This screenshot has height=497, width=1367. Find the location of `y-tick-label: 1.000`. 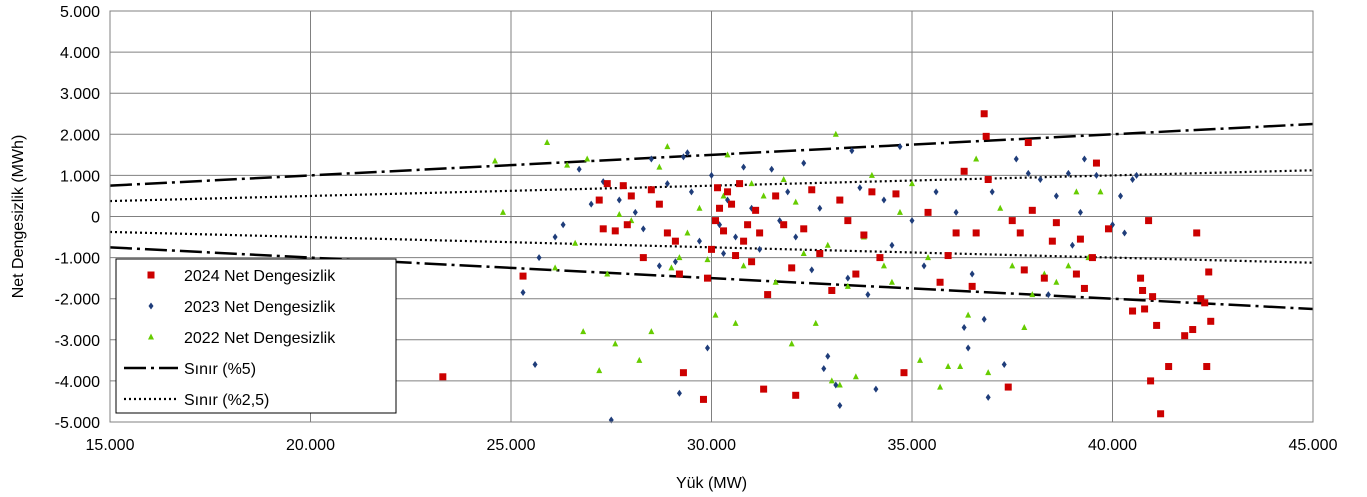

y-tick-label: 1.000 is located at coordinates (80, 176).